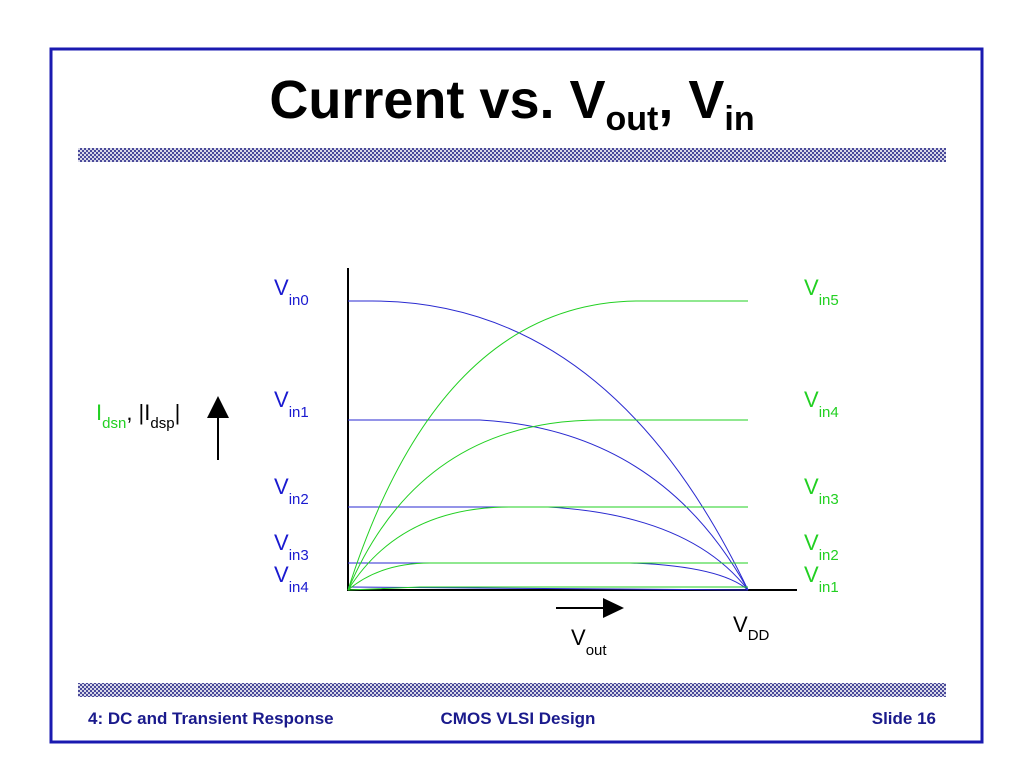 This screenshot has width=1024, height=768. I want to click on y-axis-label: Idsn, |Idsp|, so click(138, 416).